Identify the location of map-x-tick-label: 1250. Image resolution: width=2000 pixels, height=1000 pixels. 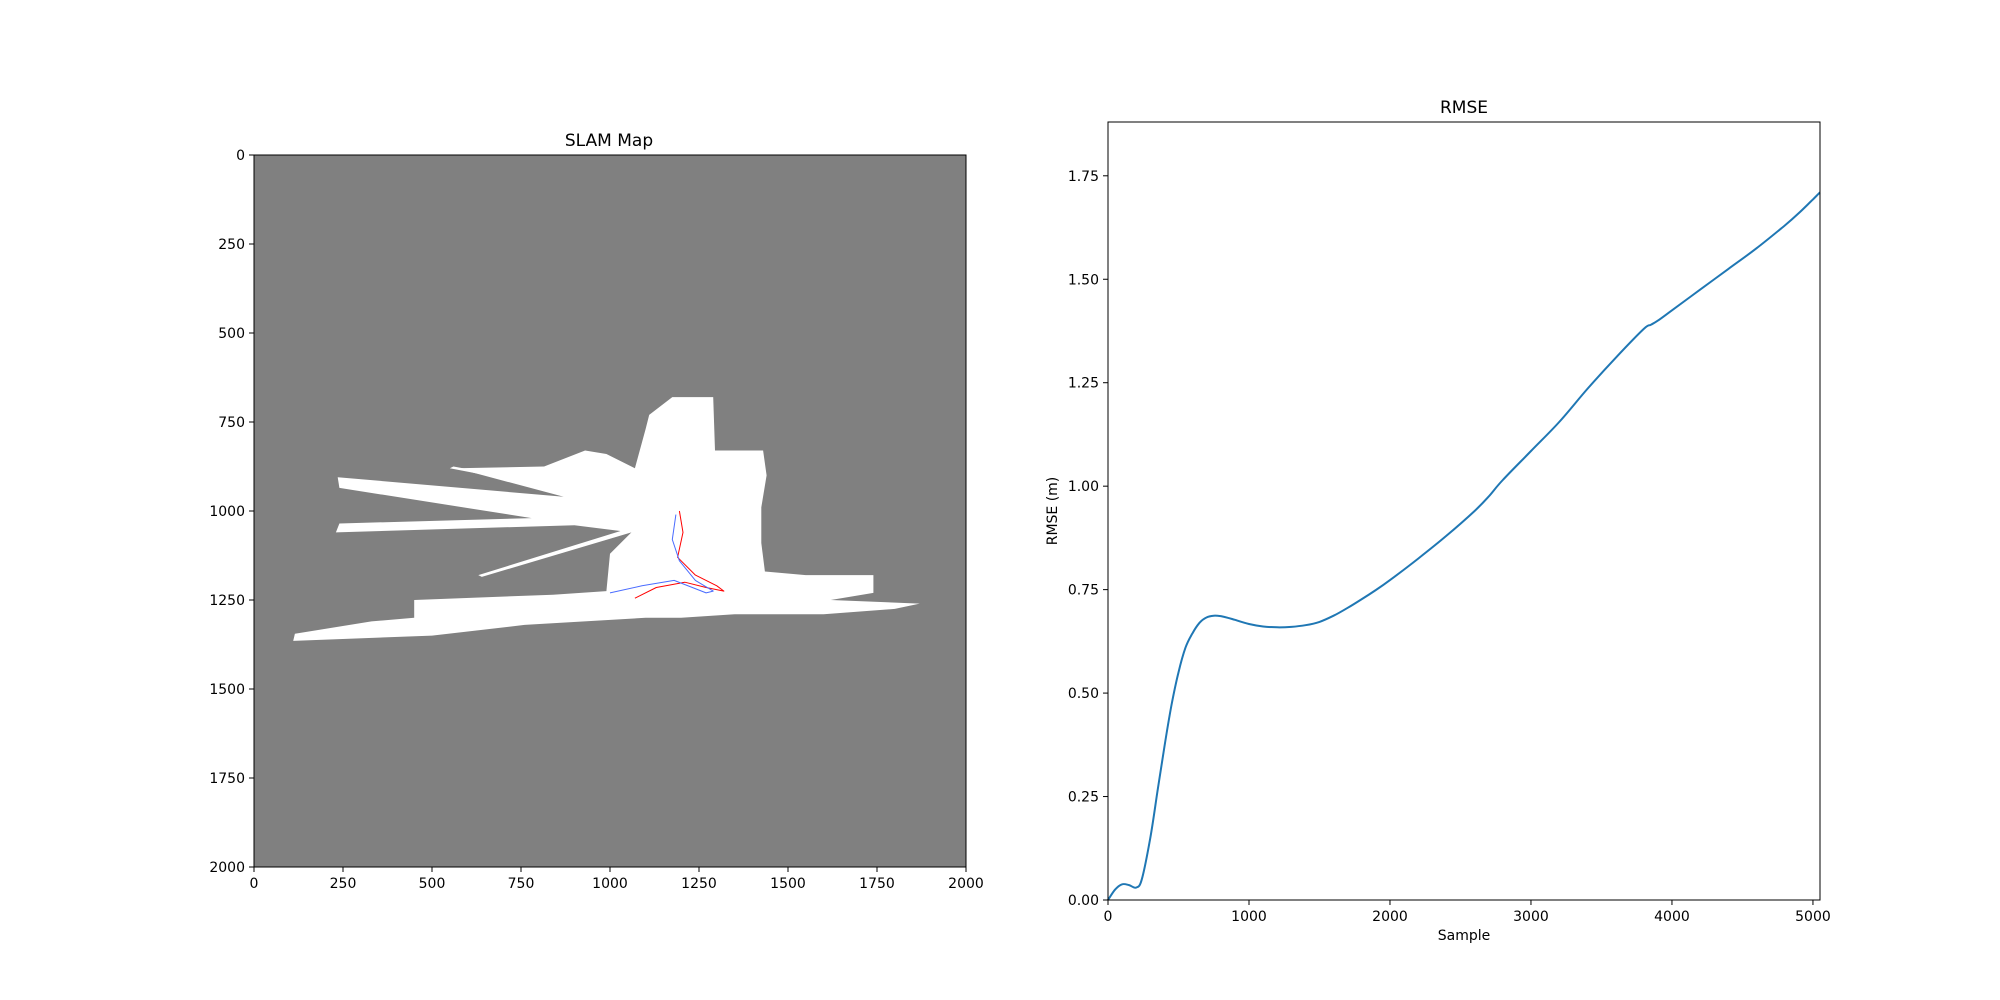
(699, 884).